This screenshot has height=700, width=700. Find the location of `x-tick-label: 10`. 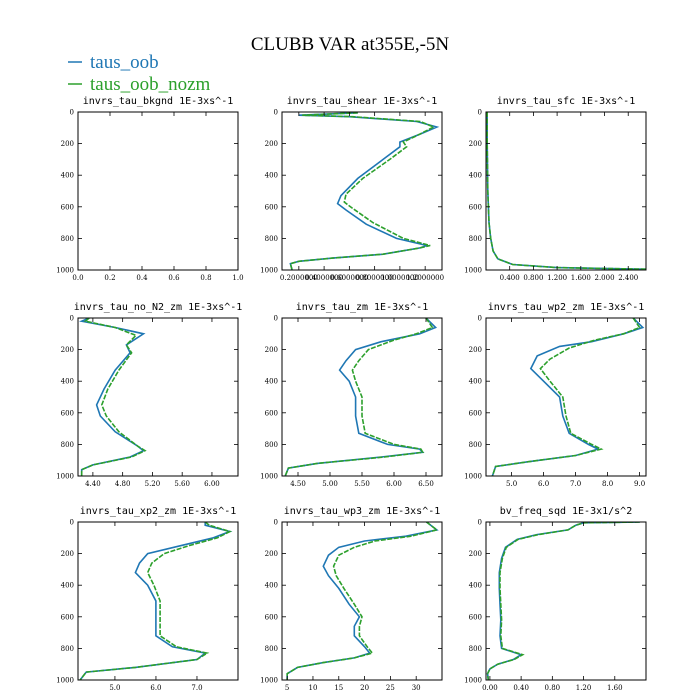

x-tick-label: 10 is located at coordinates (313, 688).